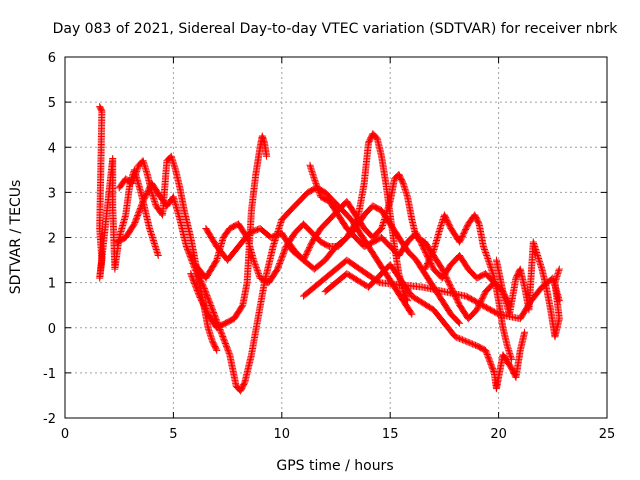  What do you see at coordinates (52, 103) in the screenshot?
I see `y-tick-label: 5` at bounding box center [52, 103].